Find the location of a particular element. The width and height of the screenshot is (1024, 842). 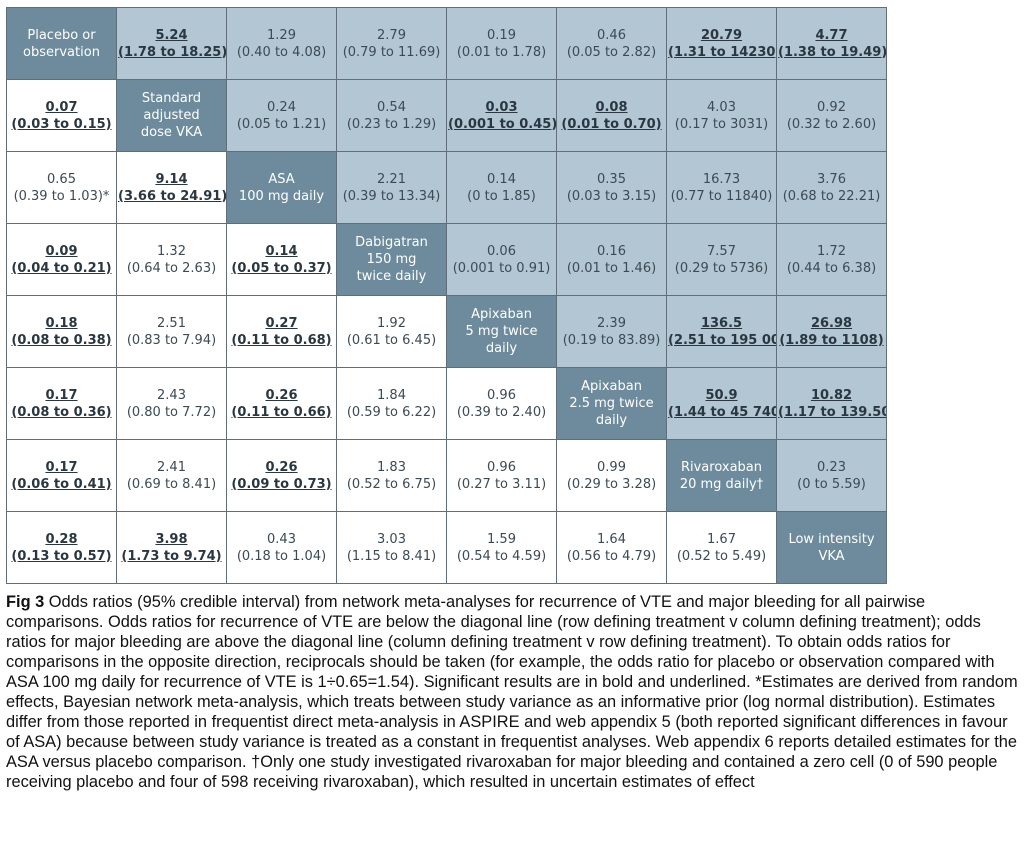

major-bleeding-odds-ratio-cell: 0.16 (0.01 to 1.46) is located at coordinates (611, 259).